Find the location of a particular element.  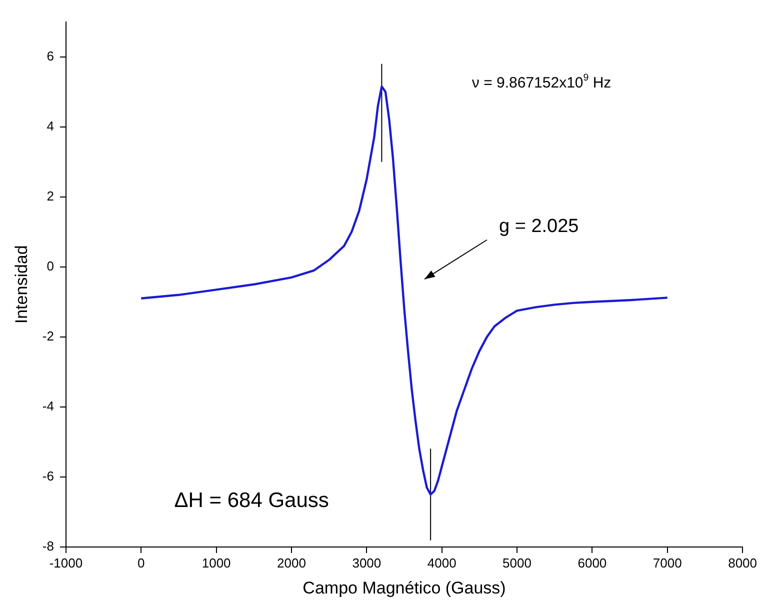

y-tick-label: -6 is located at coordinates (48, 476).